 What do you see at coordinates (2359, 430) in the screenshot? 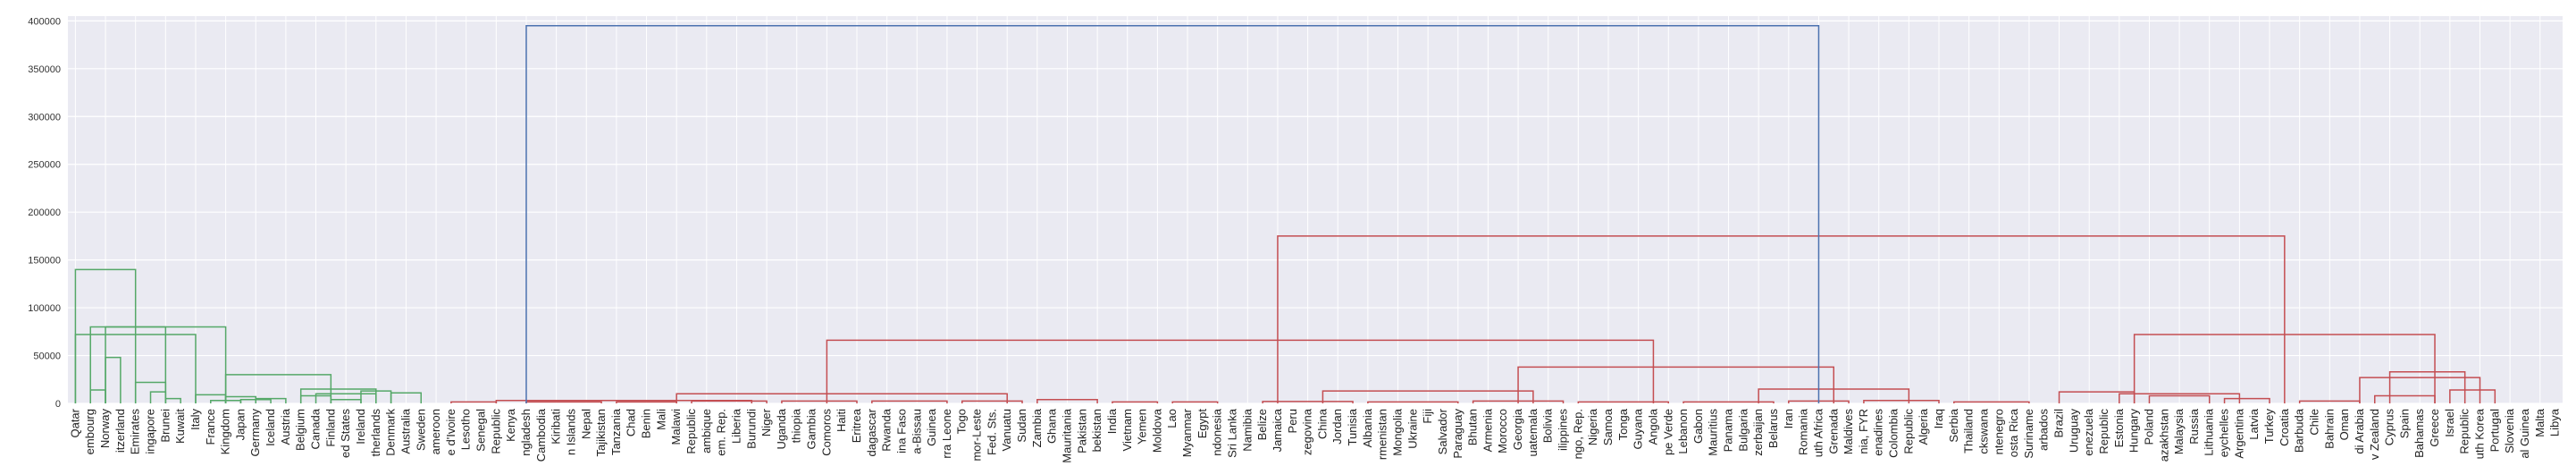
I see `leaf-label: di Arabia` at bounding box center [2359, 430].